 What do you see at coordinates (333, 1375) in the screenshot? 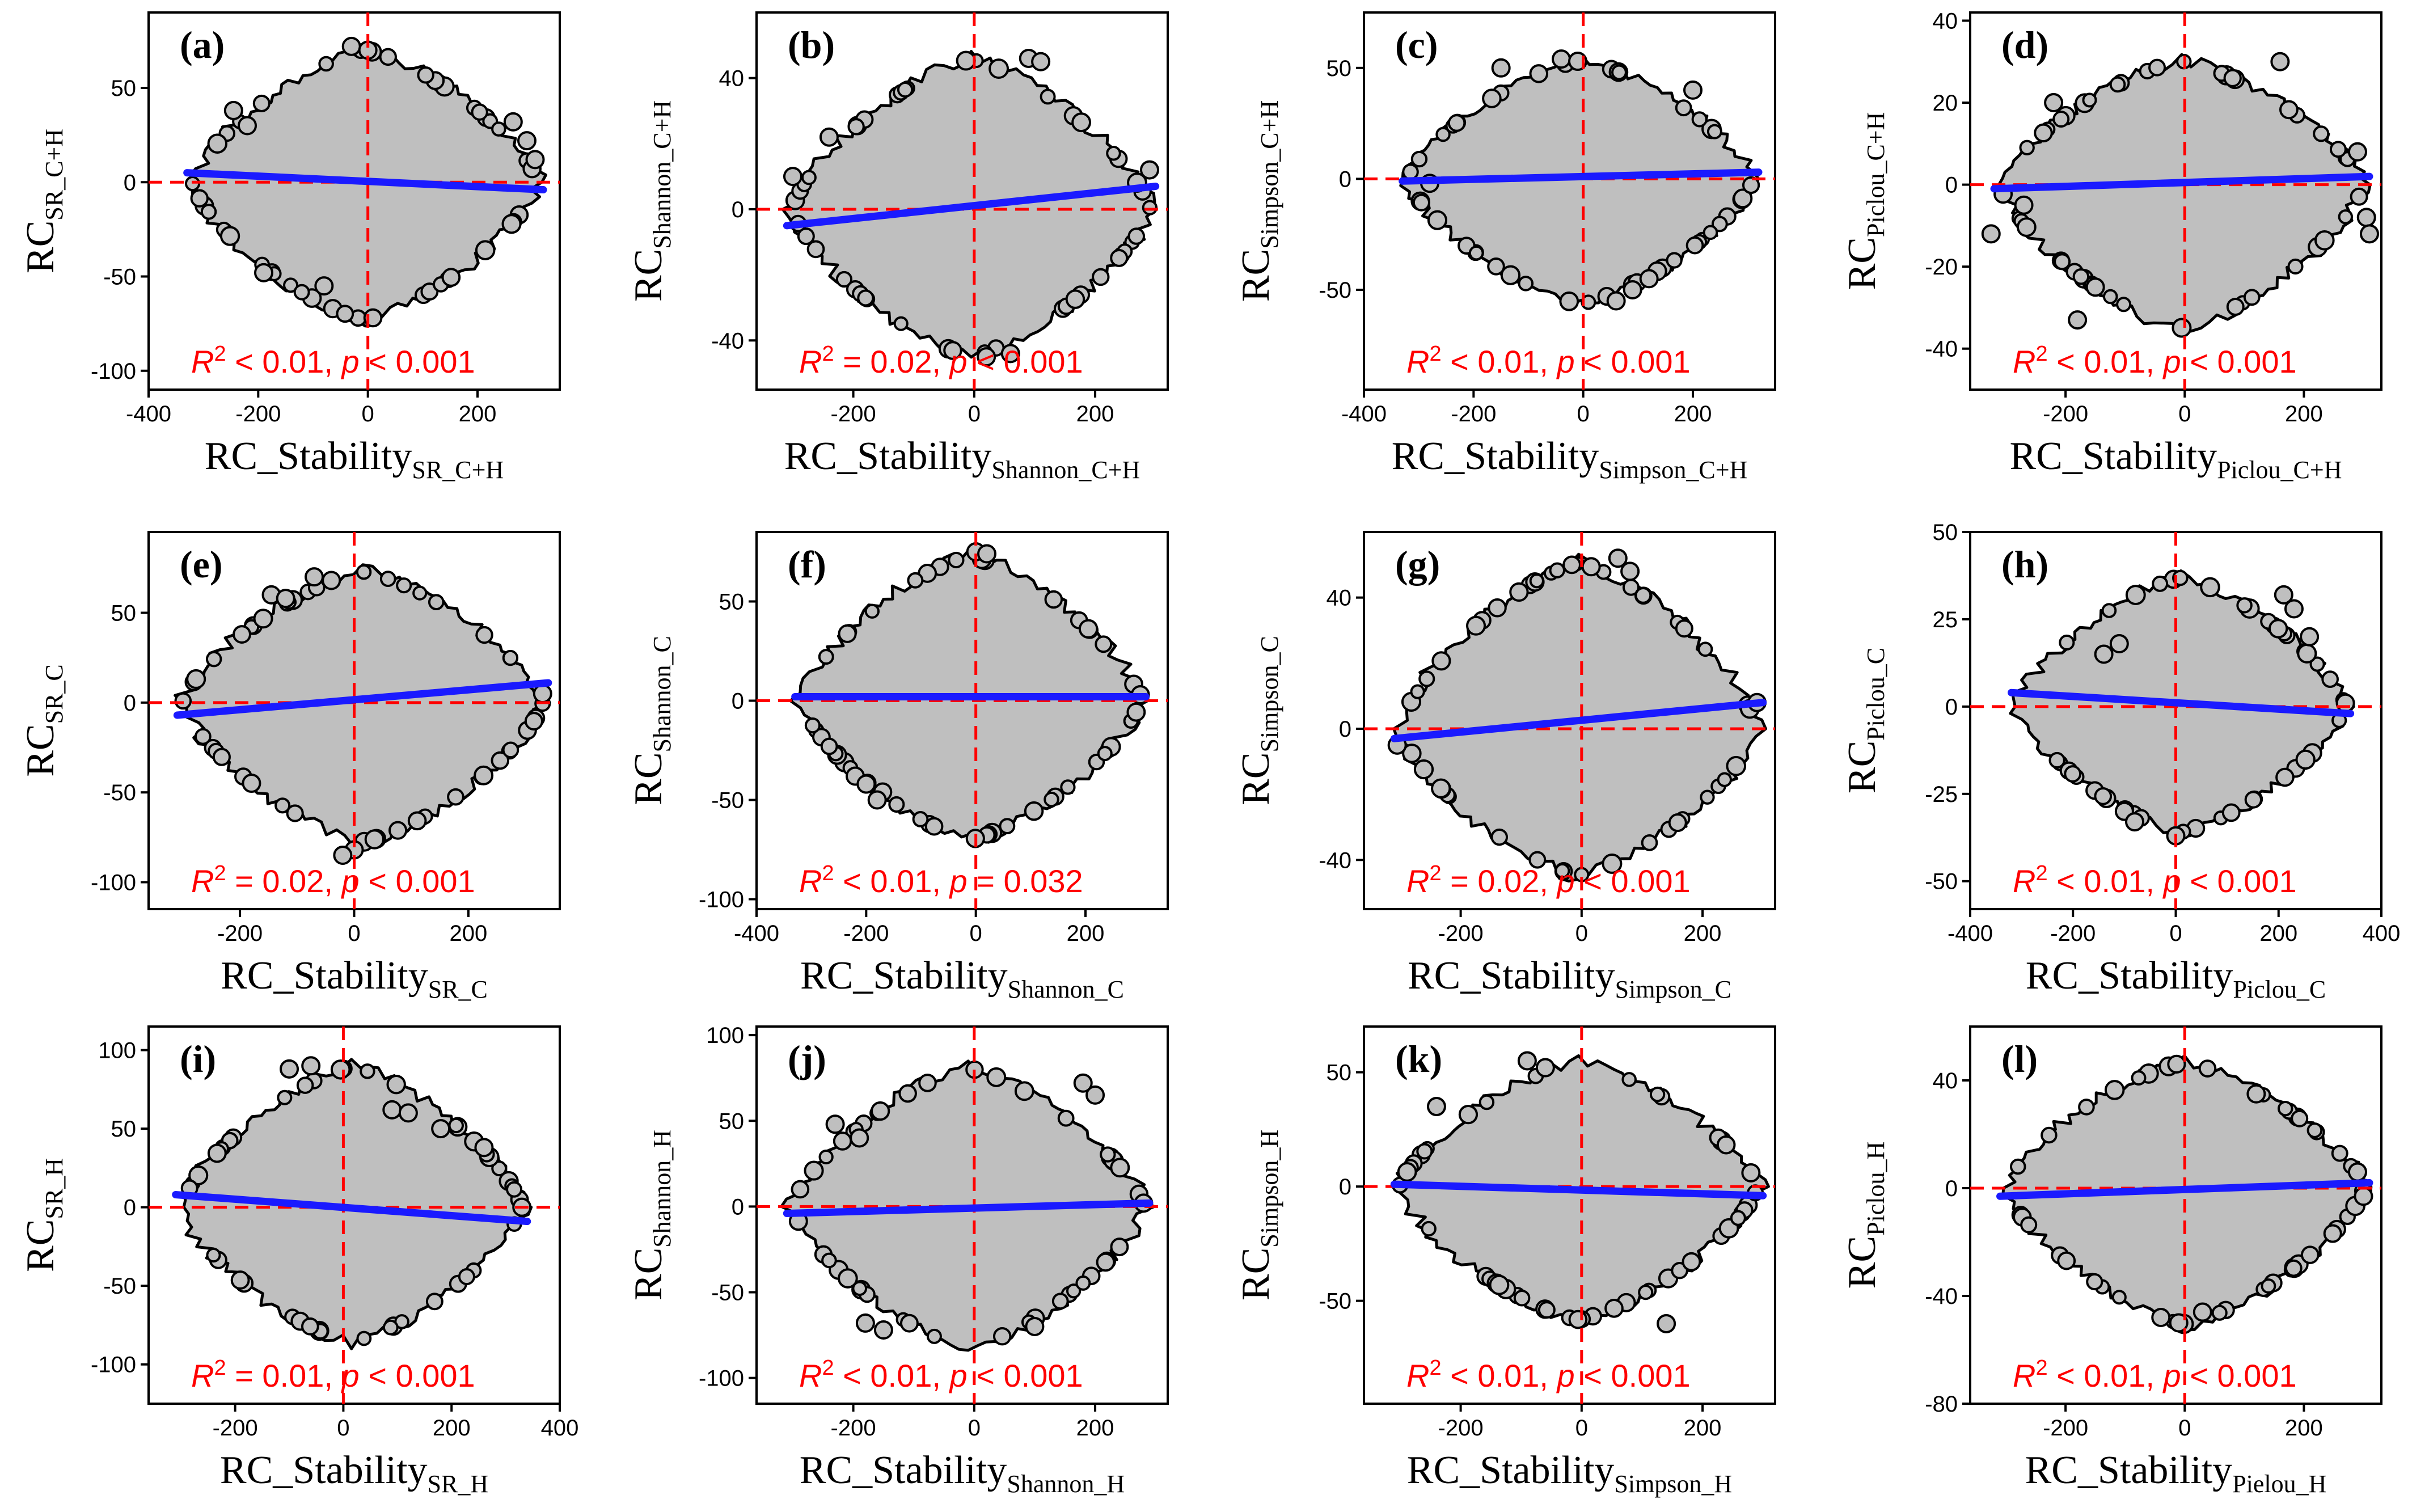
I see `stats-annotation: R2 = 0.01, p < 0.001` at bounding box center [333, 1375].